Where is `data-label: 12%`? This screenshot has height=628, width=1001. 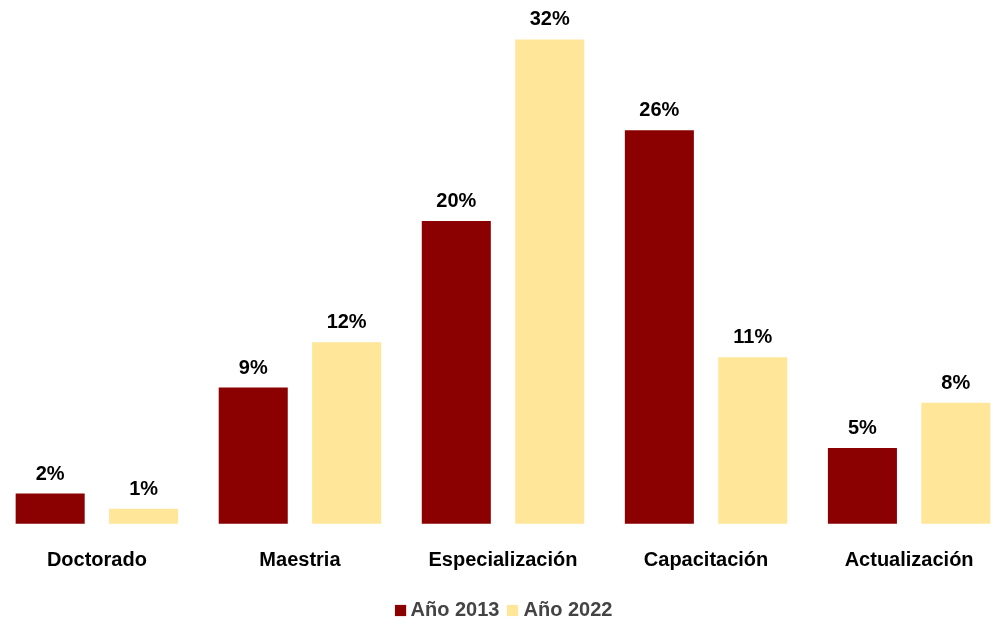
data-label: 12% is located at coordinates (346, 321).